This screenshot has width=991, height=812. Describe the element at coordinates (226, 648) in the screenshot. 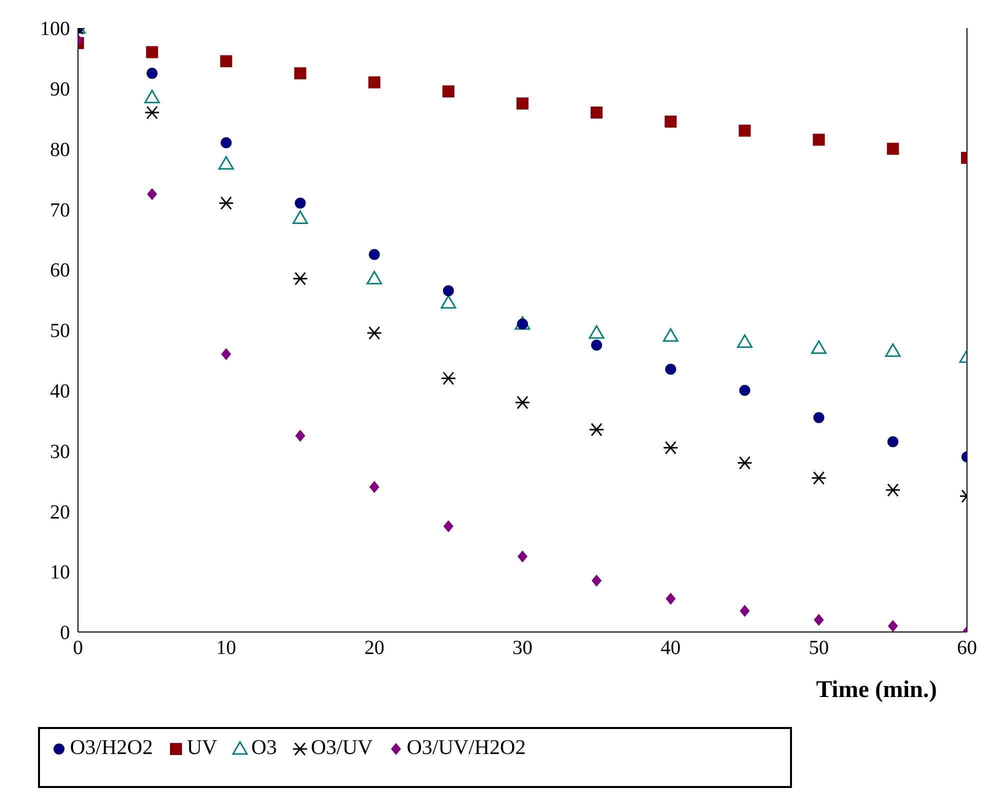

I see `x-tick-label: 10` at that location.